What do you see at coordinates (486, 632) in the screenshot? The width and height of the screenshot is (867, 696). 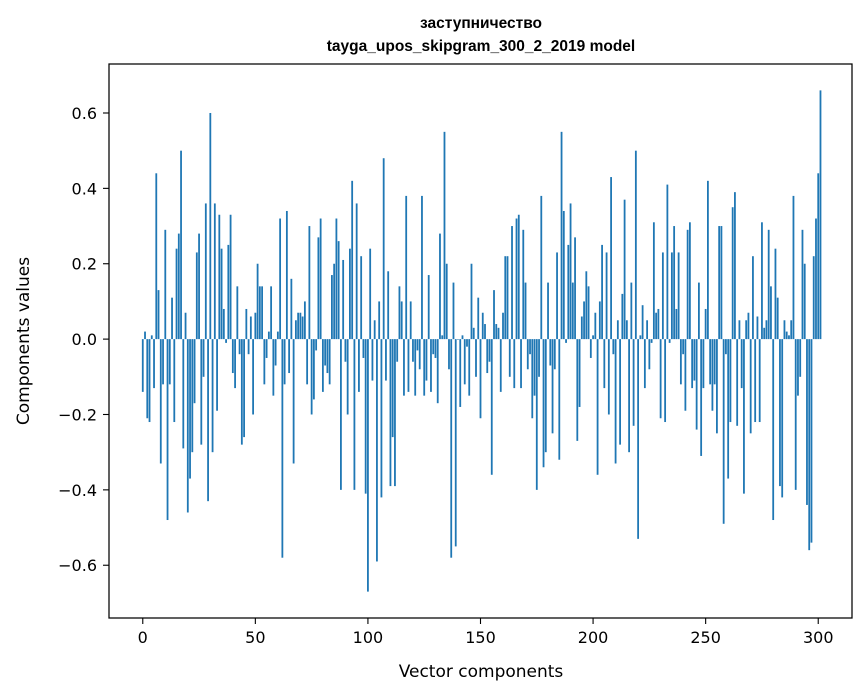 I see `x-axis-ticks: 0 50 100 150 200 250 300` at bounding box center [486, 632].